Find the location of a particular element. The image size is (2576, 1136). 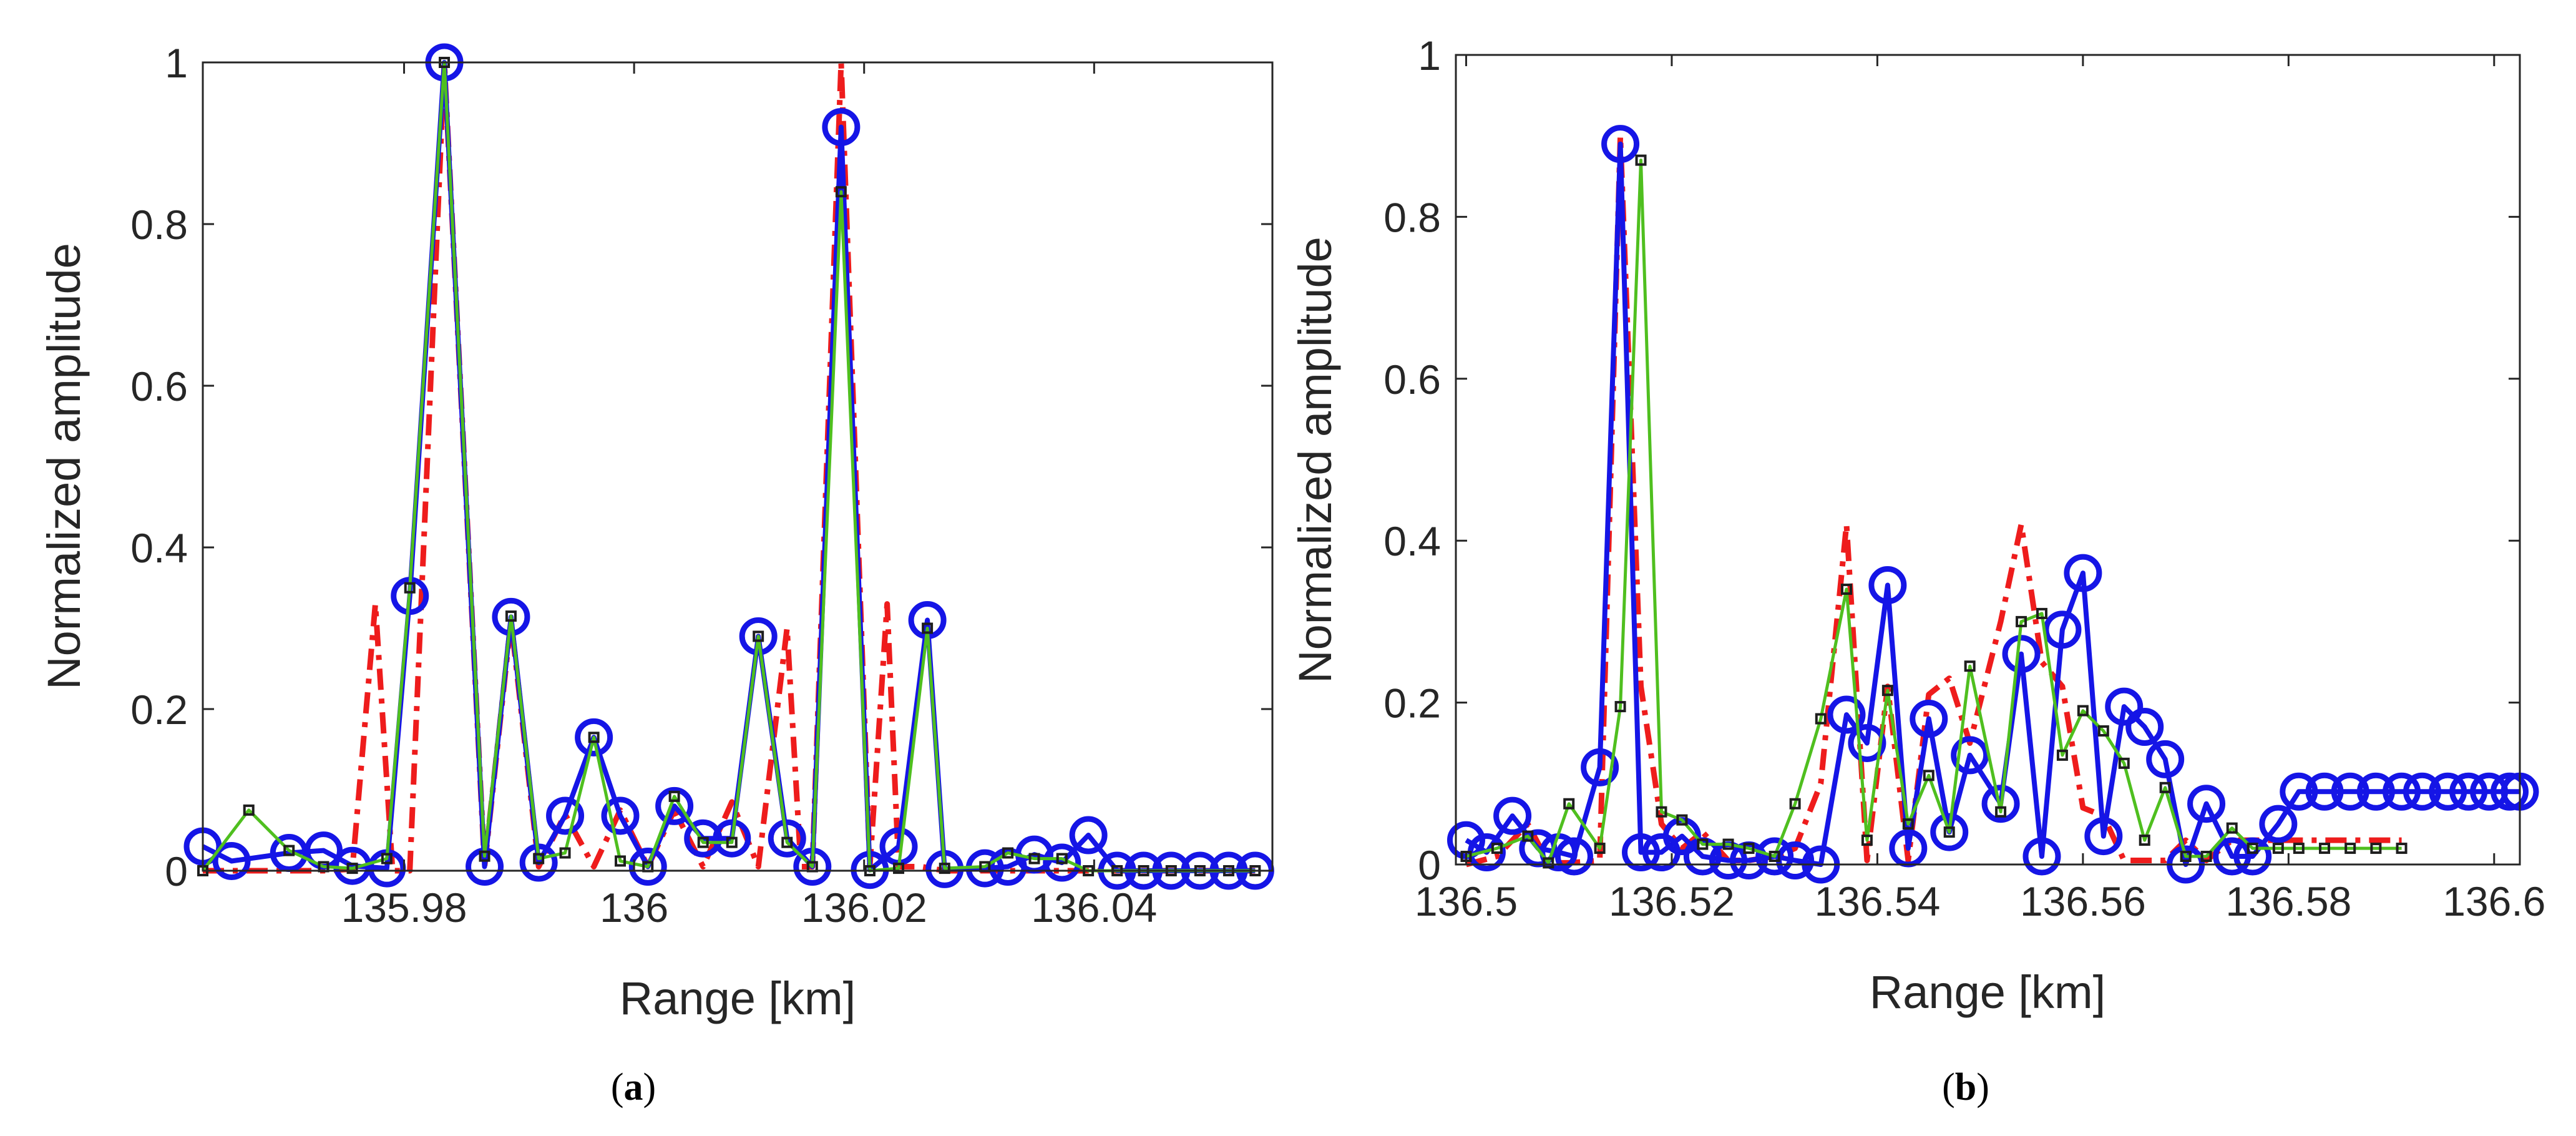

panel-a-x-tick-label: 136 is located at coordinates (634, 907).